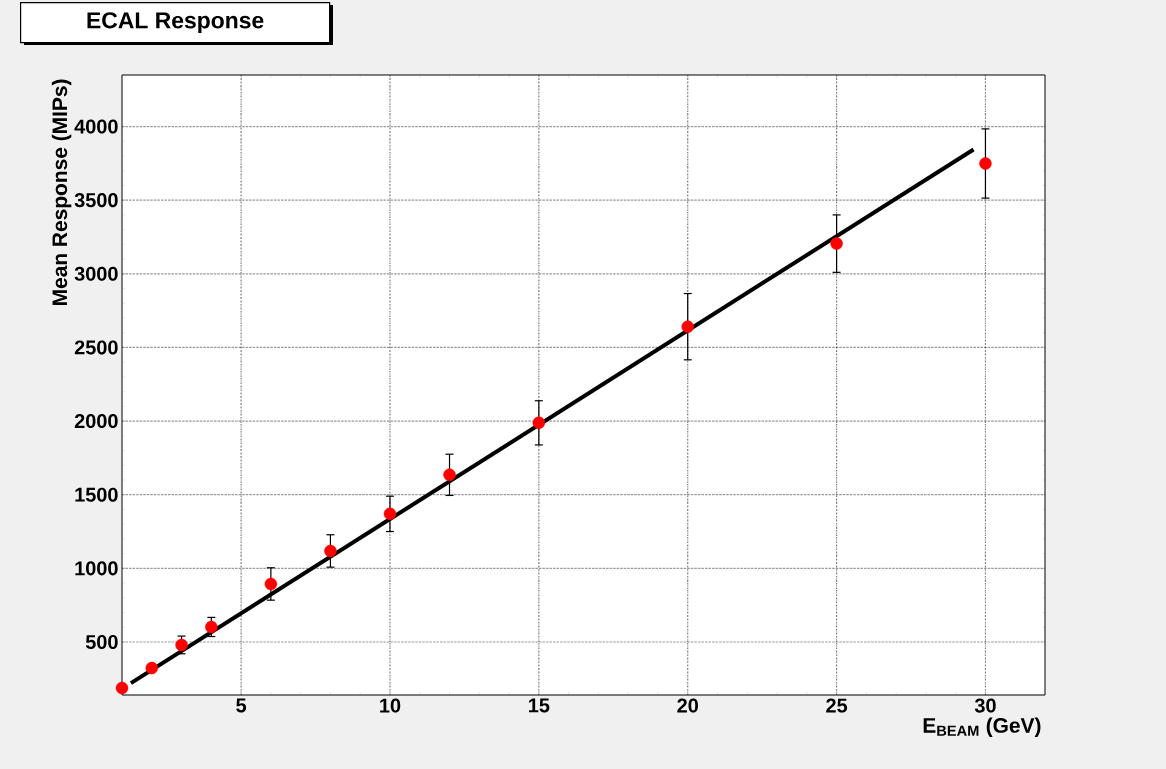  What do you see at coordinates (96, 494) in the screenshot?
I see `y-tick-label: 1500` at bounding box center [96, 494].